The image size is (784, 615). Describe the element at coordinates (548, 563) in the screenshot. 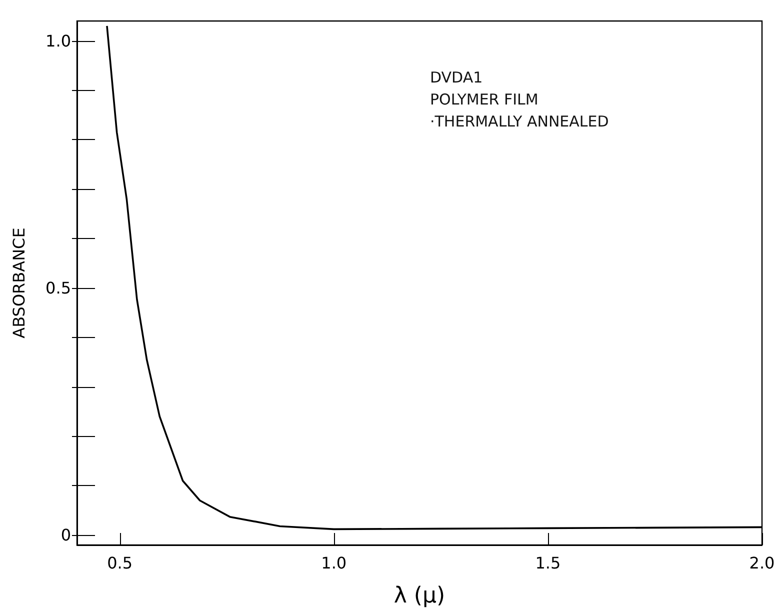

I see `x-tick-label: 1.5` at that location.